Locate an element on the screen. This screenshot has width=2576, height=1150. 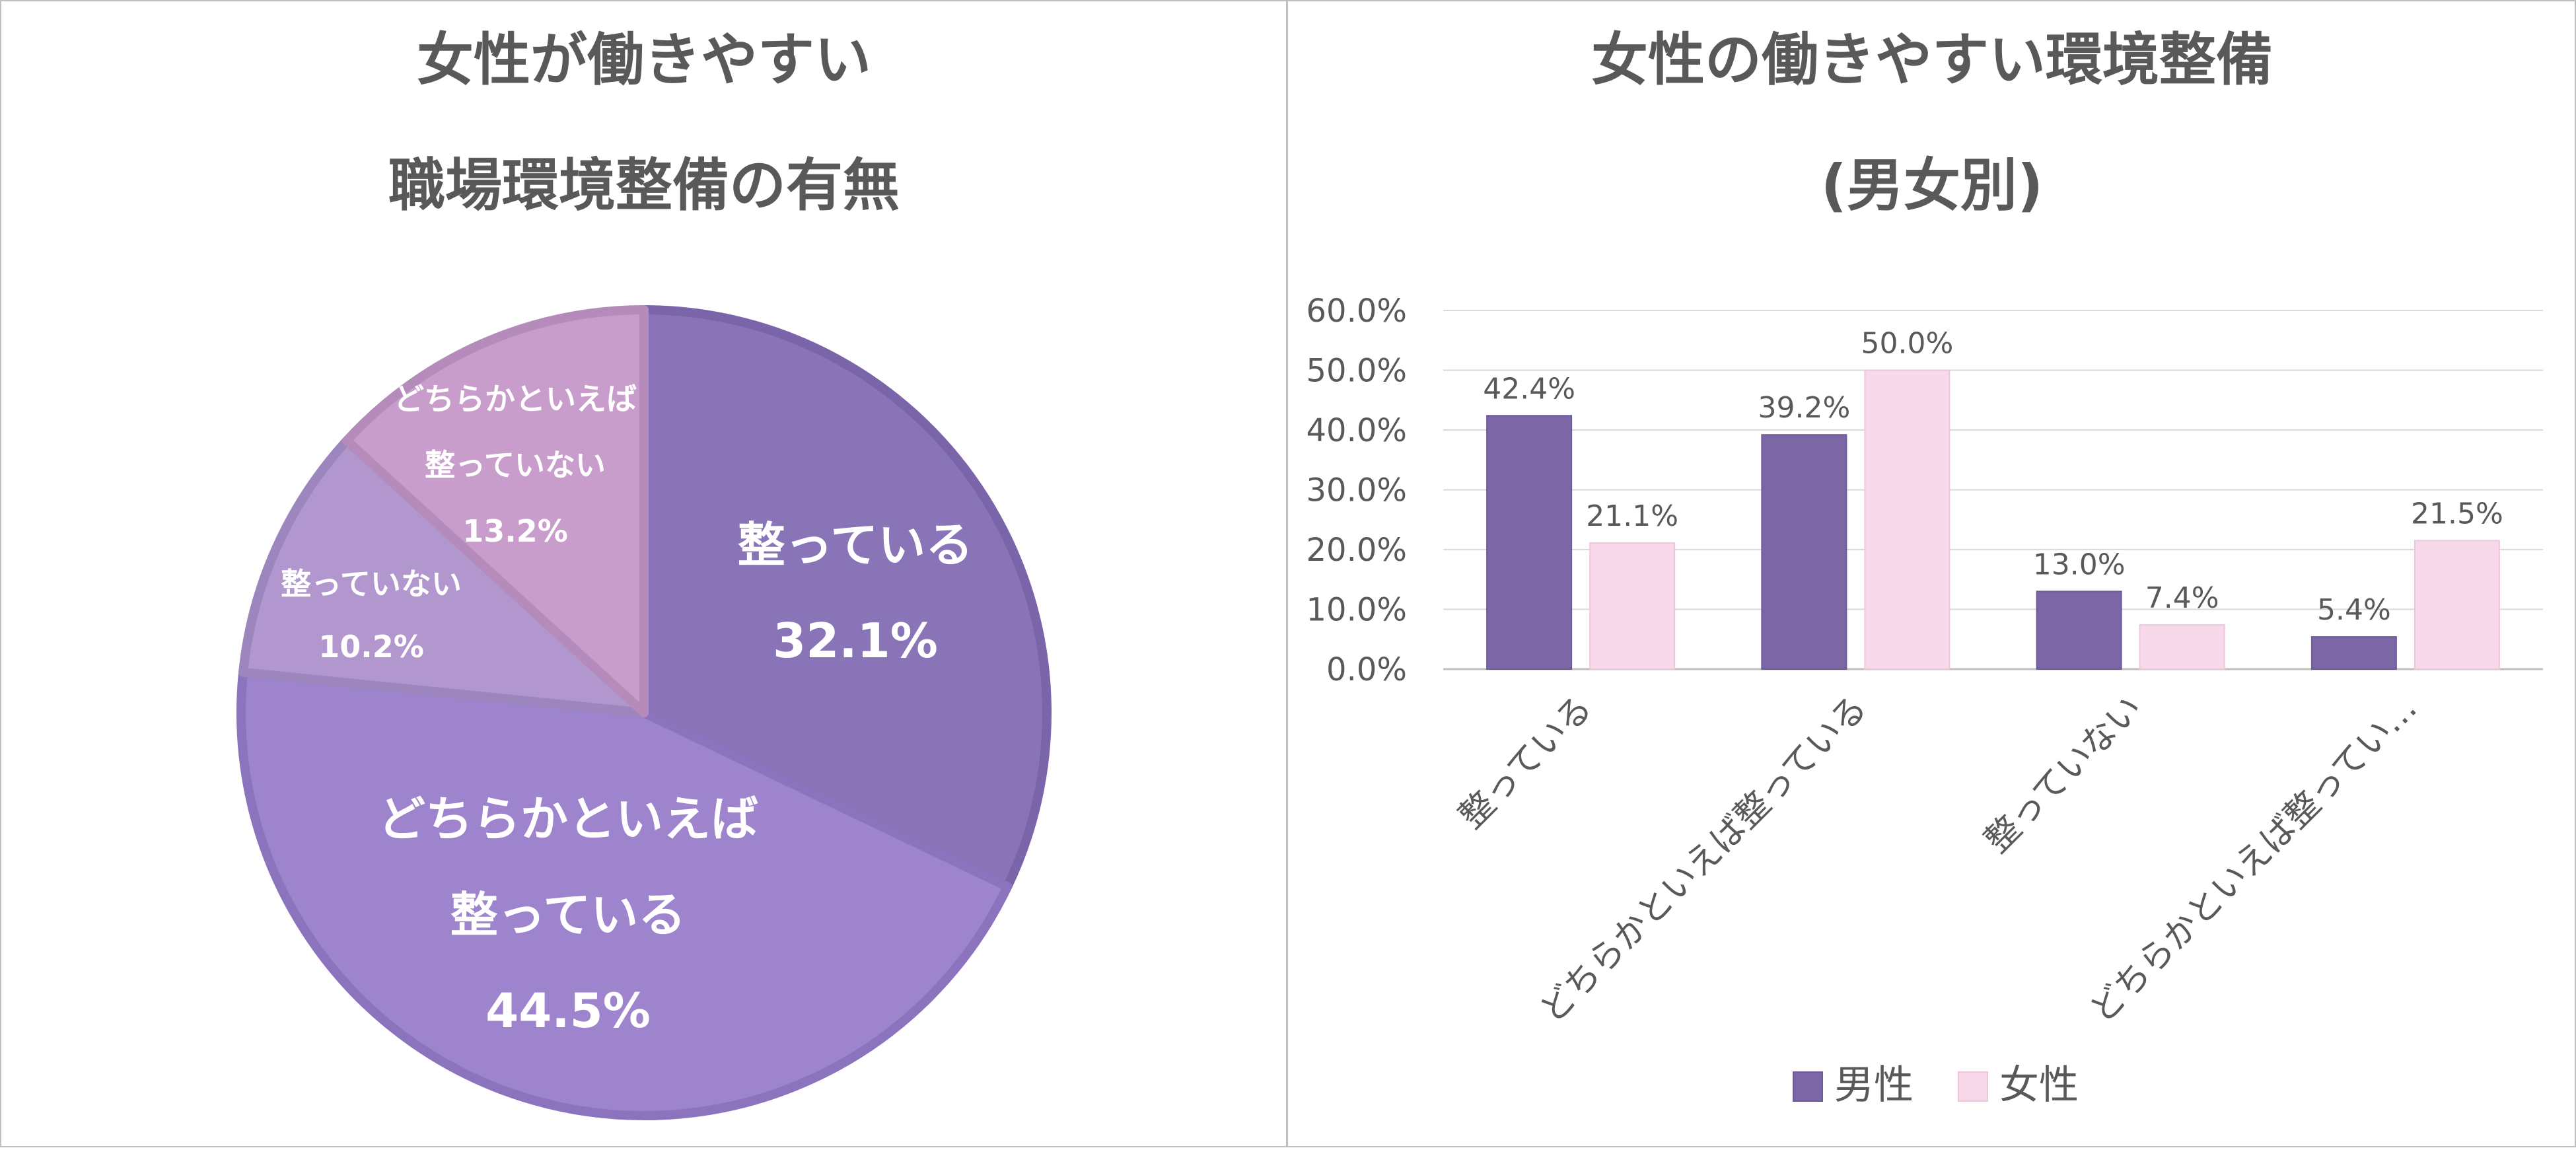
x-category-label-1: 整っている is located at coordinates (1526, 762).